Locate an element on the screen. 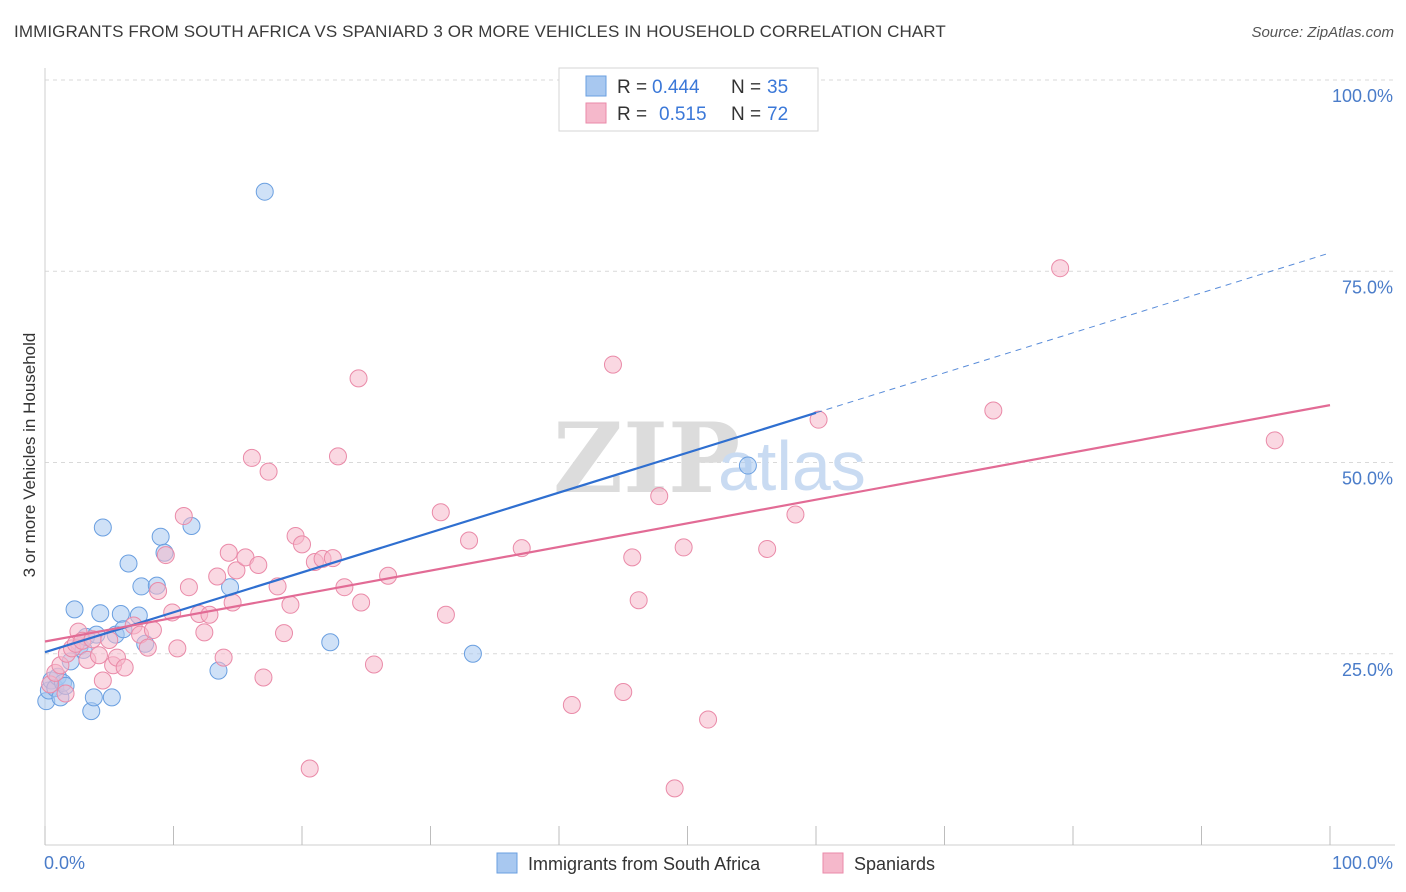 The height and width of the screenshot is (892, 1406). legend-r-value-2: 0.515 is located at coordinates (683, 114).